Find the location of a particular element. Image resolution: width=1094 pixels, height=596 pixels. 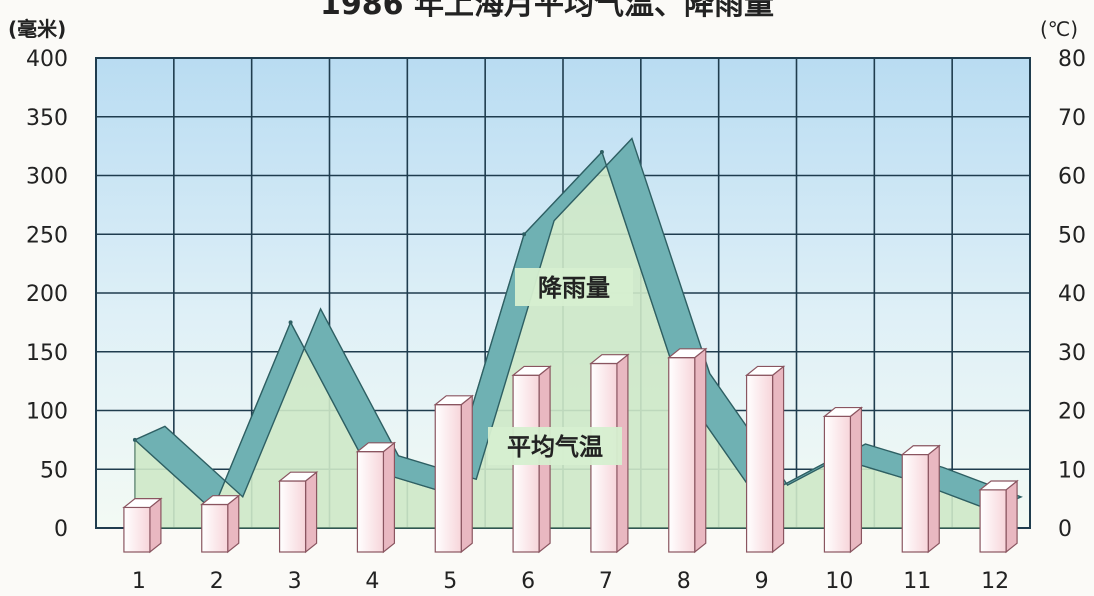

rain-label-box is located at coordinates (574, 287).